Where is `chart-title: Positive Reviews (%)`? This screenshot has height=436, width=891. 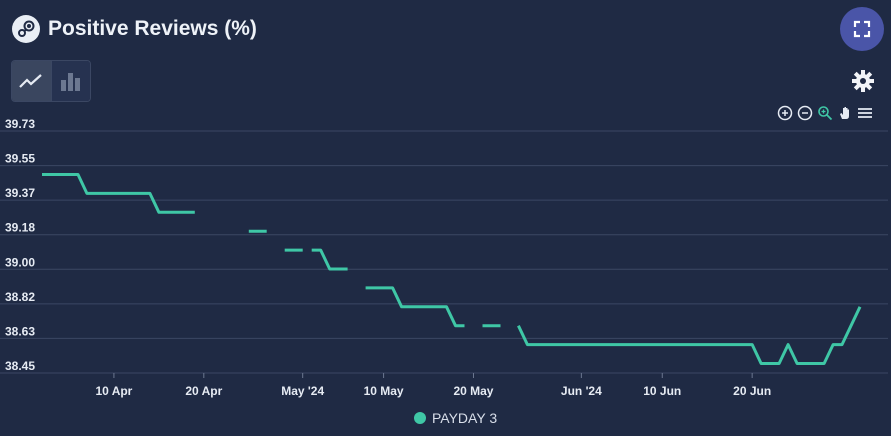 chart-title: Positive Reviews (%) is located at coordinates (152, 28).